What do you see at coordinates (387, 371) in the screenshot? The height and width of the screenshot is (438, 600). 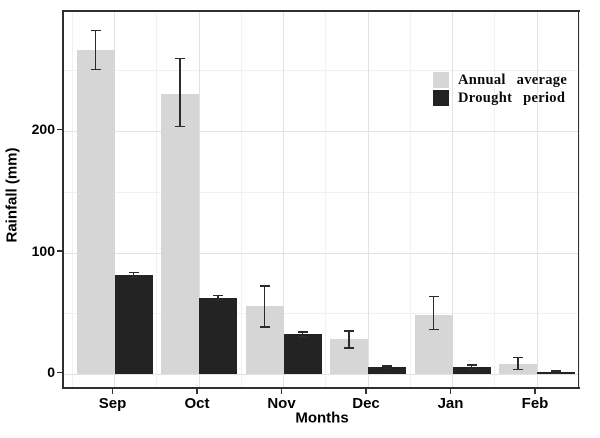 I see `bar-dec-drought-period` at bounding box center [387, 371].